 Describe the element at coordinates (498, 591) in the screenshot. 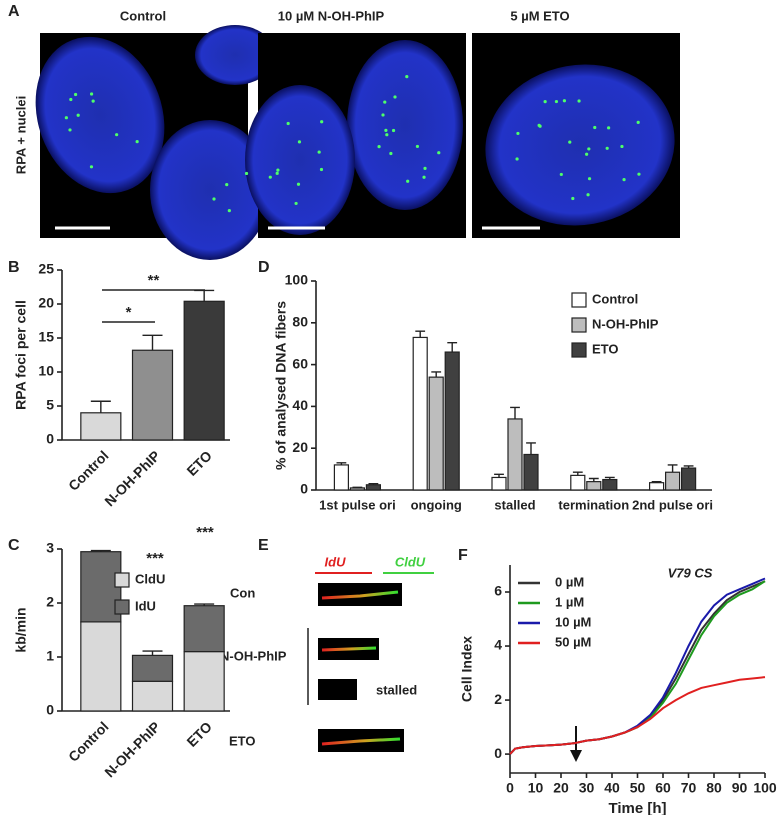

I see `y-tick-label: 6` at that location.